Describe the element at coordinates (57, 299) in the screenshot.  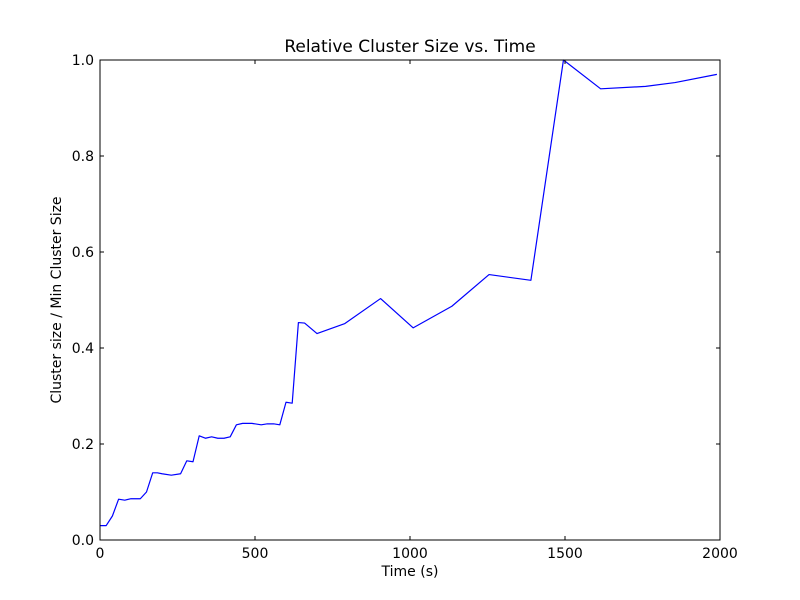
I see `y-axis-label: Cluster size / Min Cluster Size` at that location.